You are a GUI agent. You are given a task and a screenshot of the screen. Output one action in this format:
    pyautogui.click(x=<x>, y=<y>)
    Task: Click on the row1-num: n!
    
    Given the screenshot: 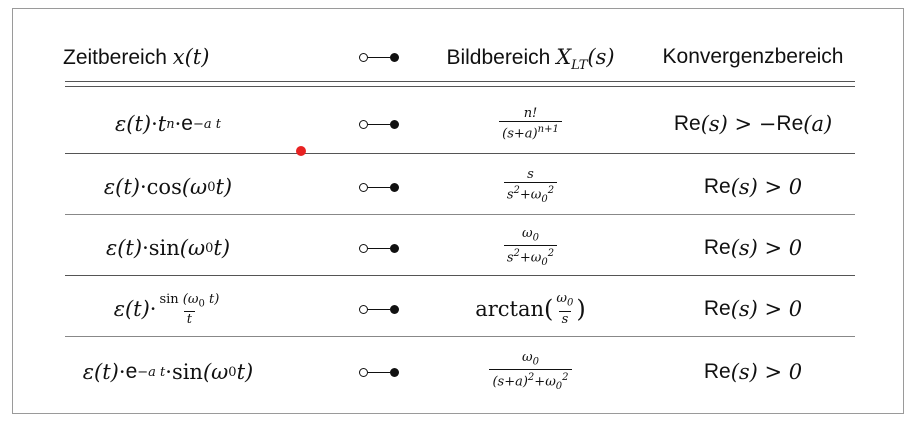 What is the action you would take?
    pyautogui.click(x=530, y=114)
    